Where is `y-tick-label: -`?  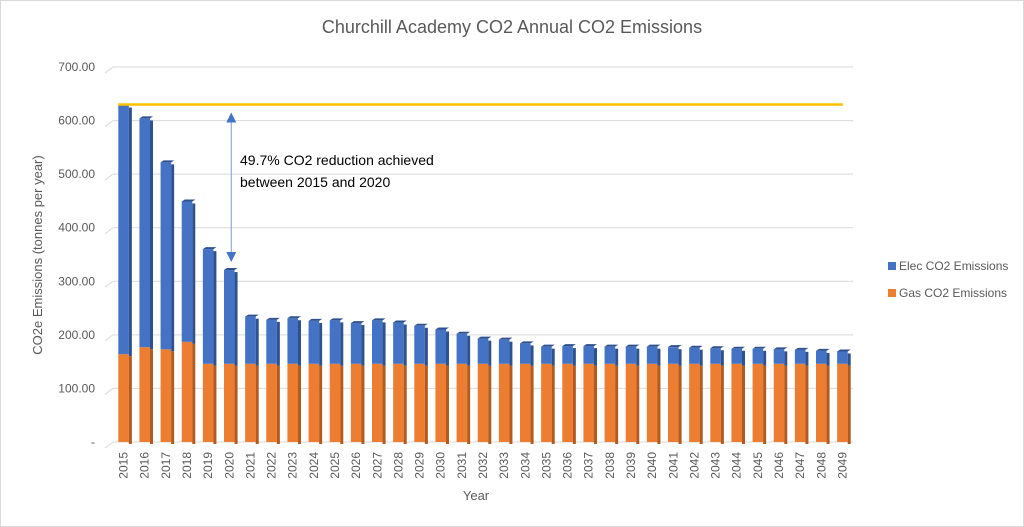
y-tick-label: - is located at coordinates (93, 442).